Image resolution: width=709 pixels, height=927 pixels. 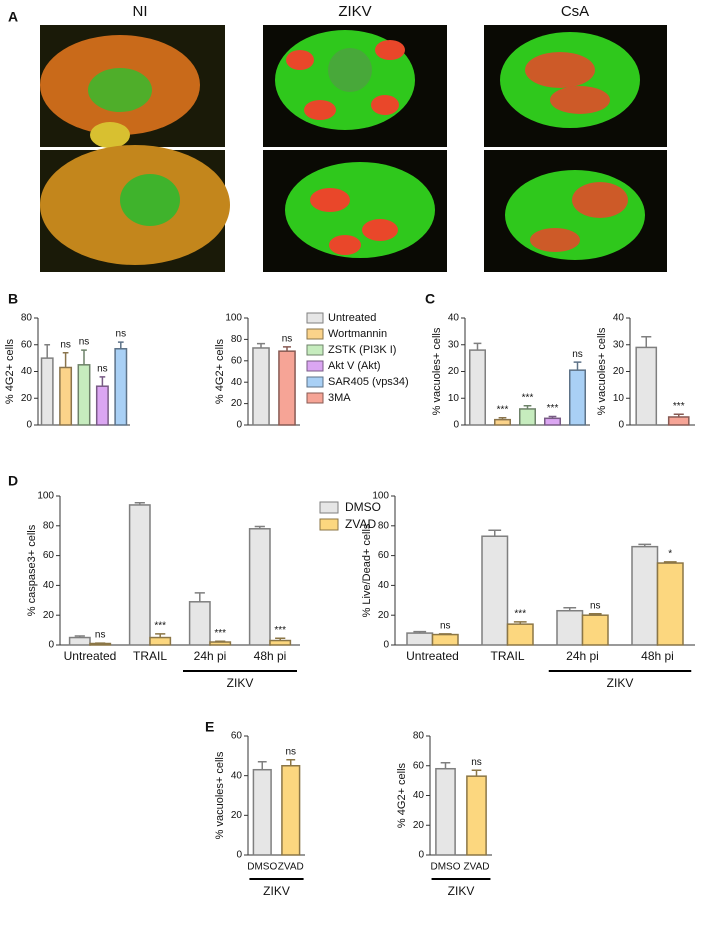 What do you see at coordinates (140, 11) in the screenshot?
I see `image-title: NI` at bounding box center [140, 11].